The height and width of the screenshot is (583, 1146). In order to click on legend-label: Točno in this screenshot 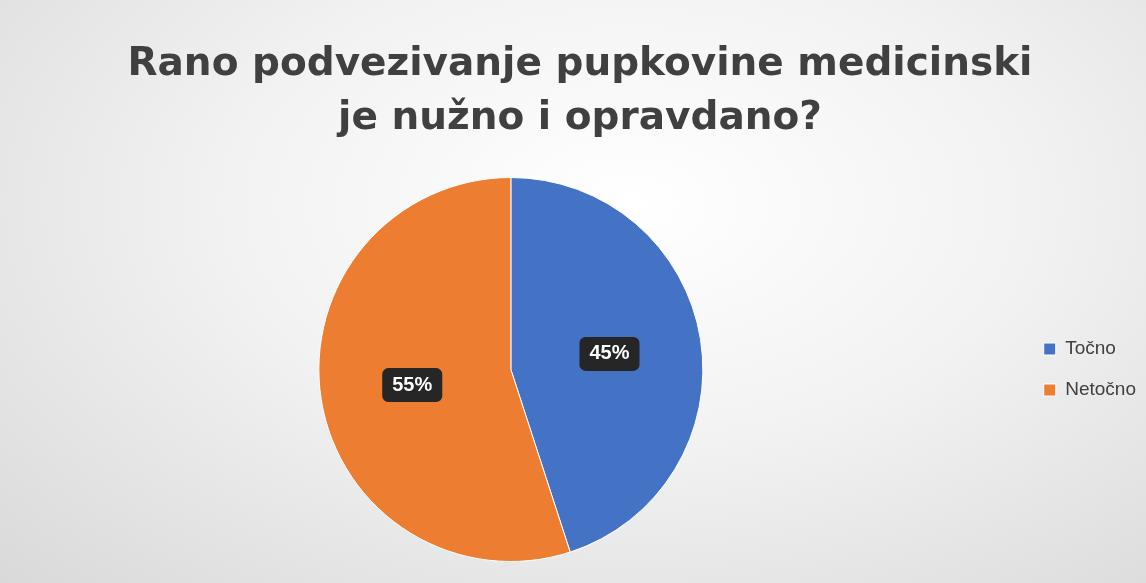, I will do `click(1090, 348)`.